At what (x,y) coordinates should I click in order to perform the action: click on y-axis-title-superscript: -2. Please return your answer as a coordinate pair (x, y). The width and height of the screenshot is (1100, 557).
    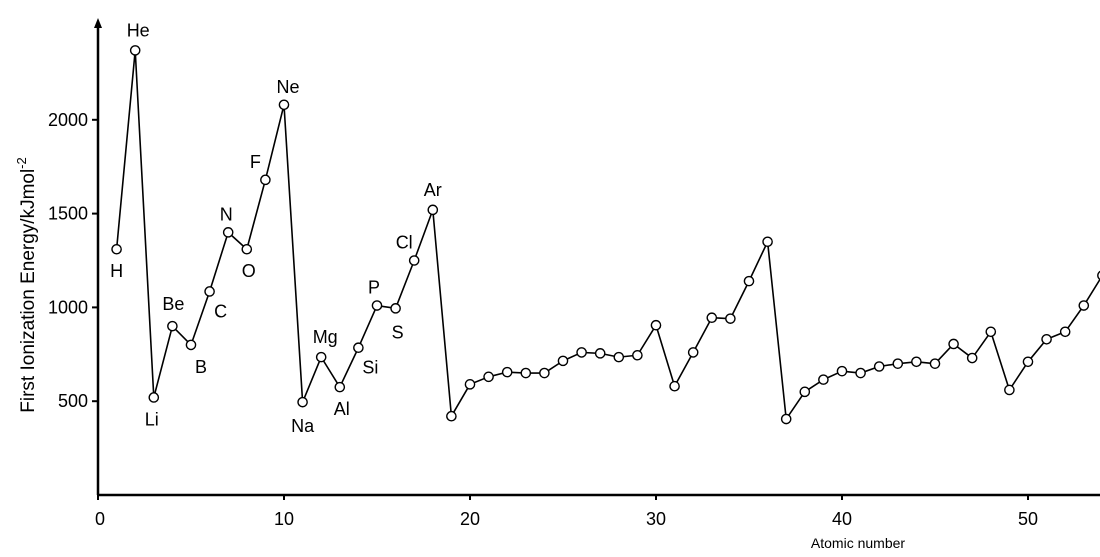
    Looking at the image, I should click on (21, 163).